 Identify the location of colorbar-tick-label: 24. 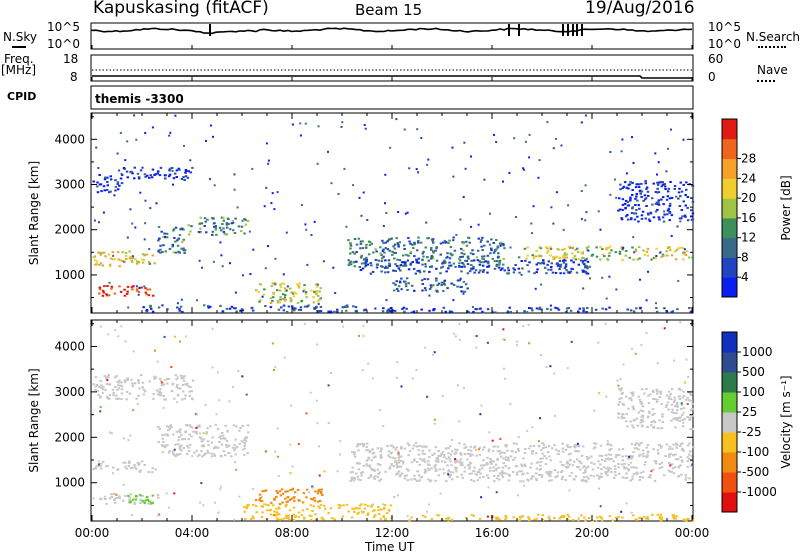
(748, 178).